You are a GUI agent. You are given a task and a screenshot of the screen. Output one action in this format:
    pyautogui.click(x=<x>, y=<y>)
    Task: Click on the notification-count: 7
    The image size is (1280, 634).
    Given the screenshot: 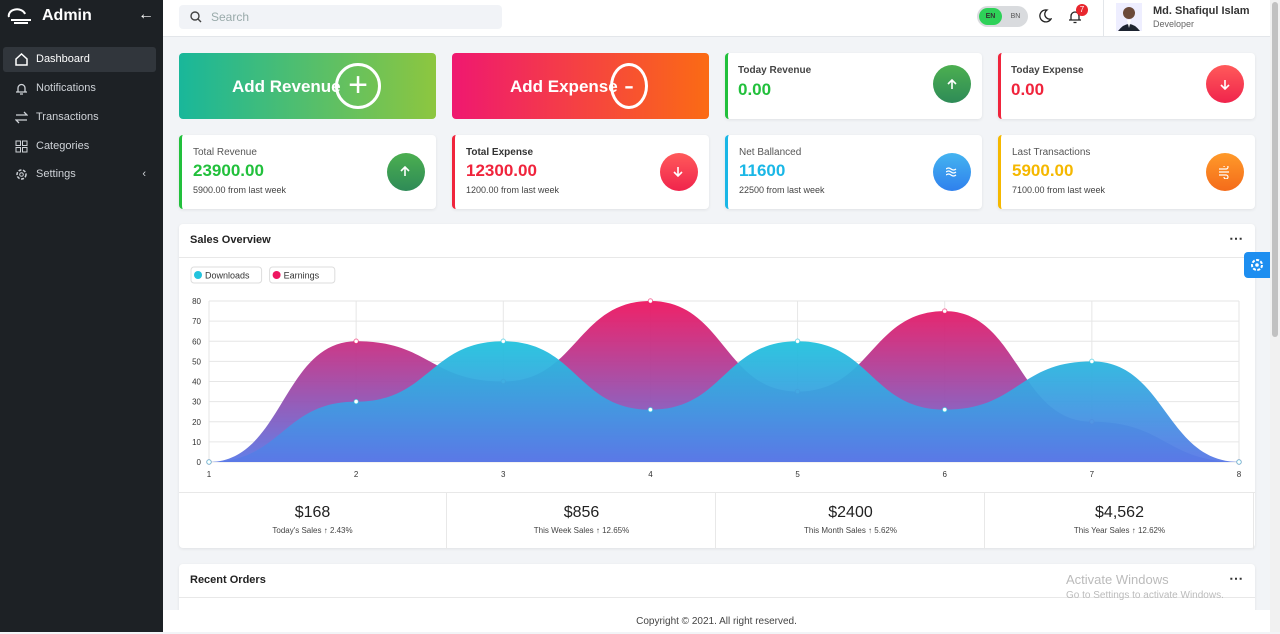 What is the action you would take?
    pyautogui.click(x=1082, y=10)
    